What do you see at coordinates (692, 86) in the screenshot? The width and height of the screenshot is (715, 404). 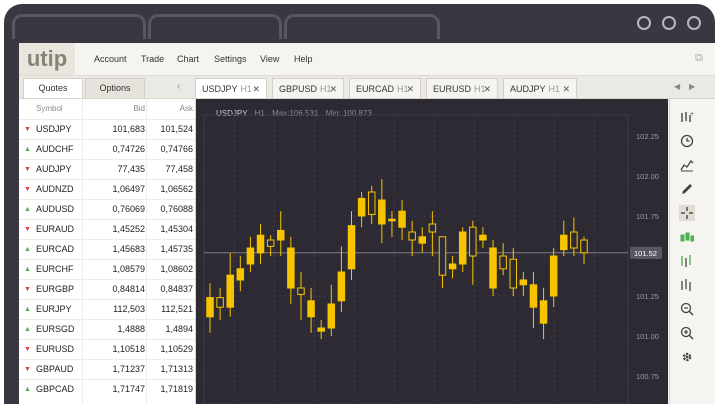 I see `scroll-right-icon: ▶` at bounding box center [692, 86].